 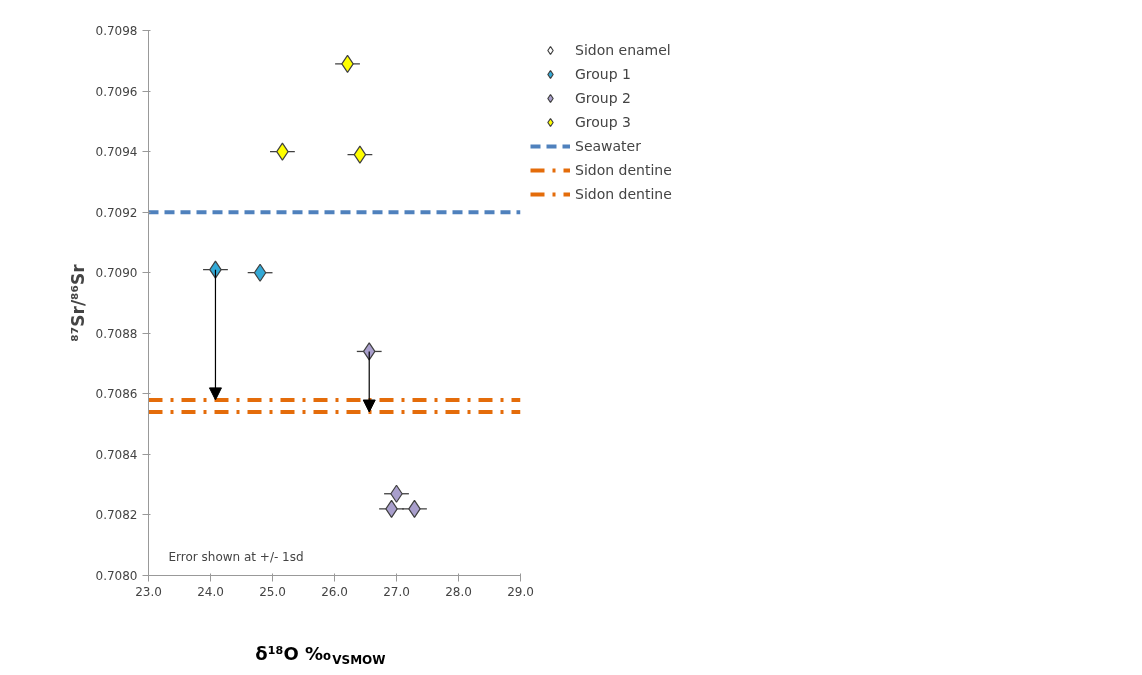 What do you see at coordinates (148, 591) in the screenshot?
I see `x-tick-label: 23.0` at bounding box center [148, 591].